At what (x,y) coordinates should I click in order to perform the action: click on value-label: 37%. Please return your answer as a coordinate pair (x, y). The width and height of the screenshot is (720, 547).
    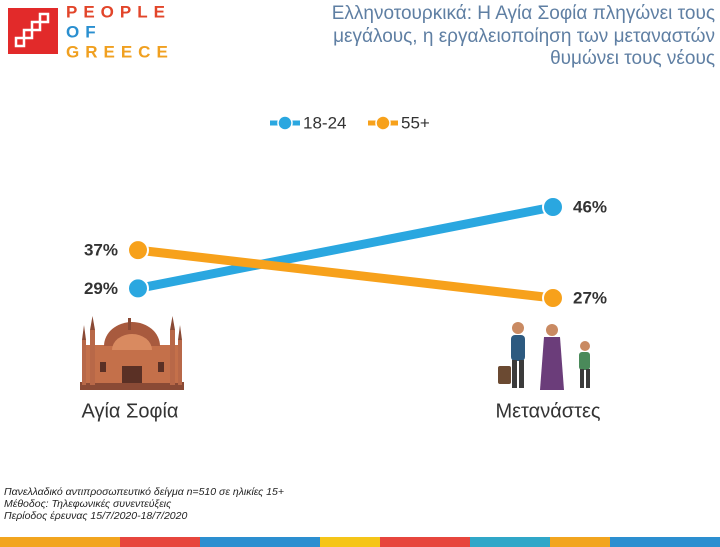
    Looking at the image, I should click on (101, 250).